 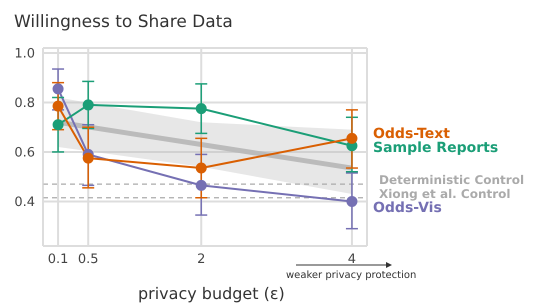 I want to click on series-label: Odds-Text, so click(x=411, y=134).